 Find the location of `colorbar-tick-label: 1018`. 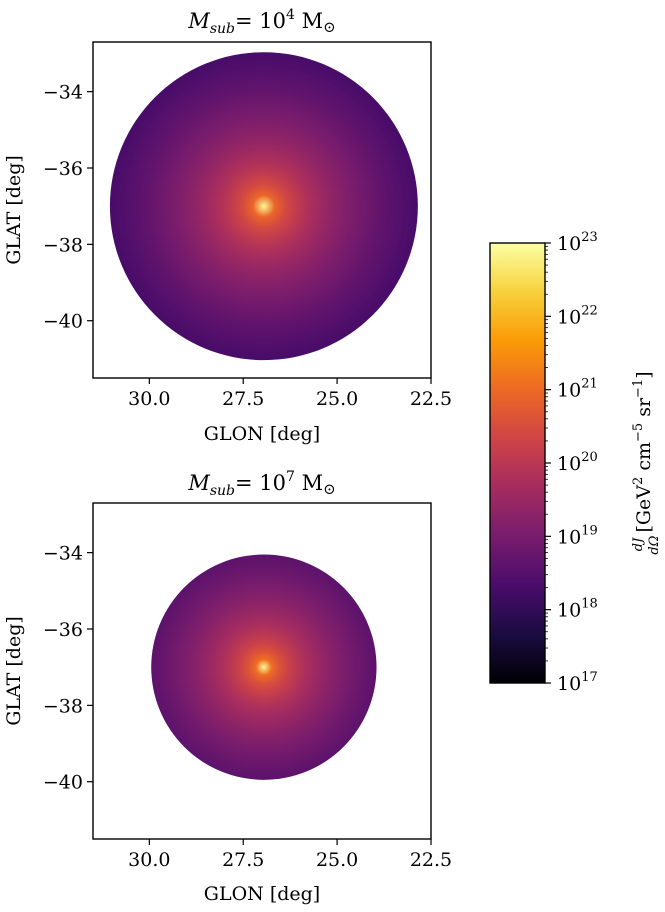

colorbar-tick-label: 1018 is located at coordinates (577, 609).